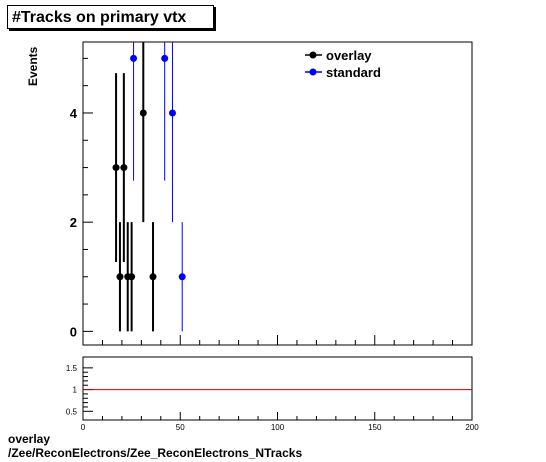 Image resolution: width=546 pixels, height=462 pixels. I want to click on main-x-axis, so click(277, 340).